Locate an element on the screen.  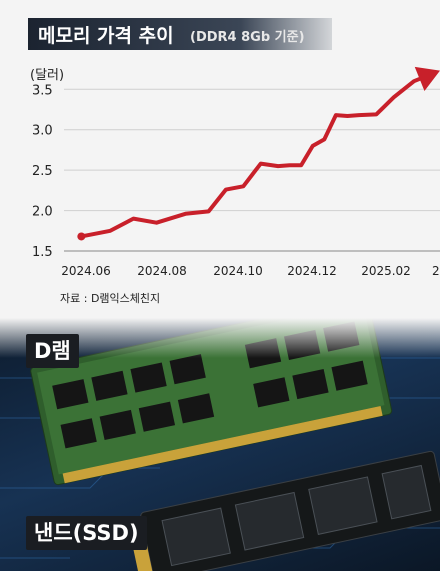
y-tick-label: 3.5 is located at coordinates (42, 90).